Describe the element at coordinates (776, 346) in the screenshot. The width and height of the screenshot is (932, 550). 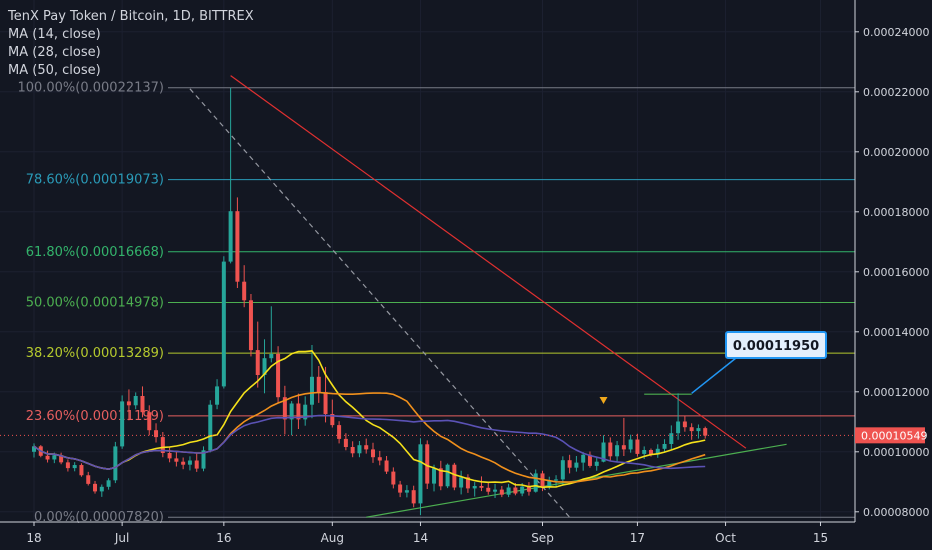
I see `callout-label: 0.00011950` at that location.